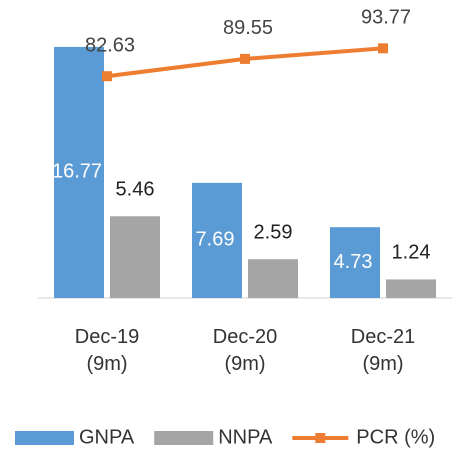 This screenshot has height=451, width=458. I want to click on legend-marker, so click(320, 438).